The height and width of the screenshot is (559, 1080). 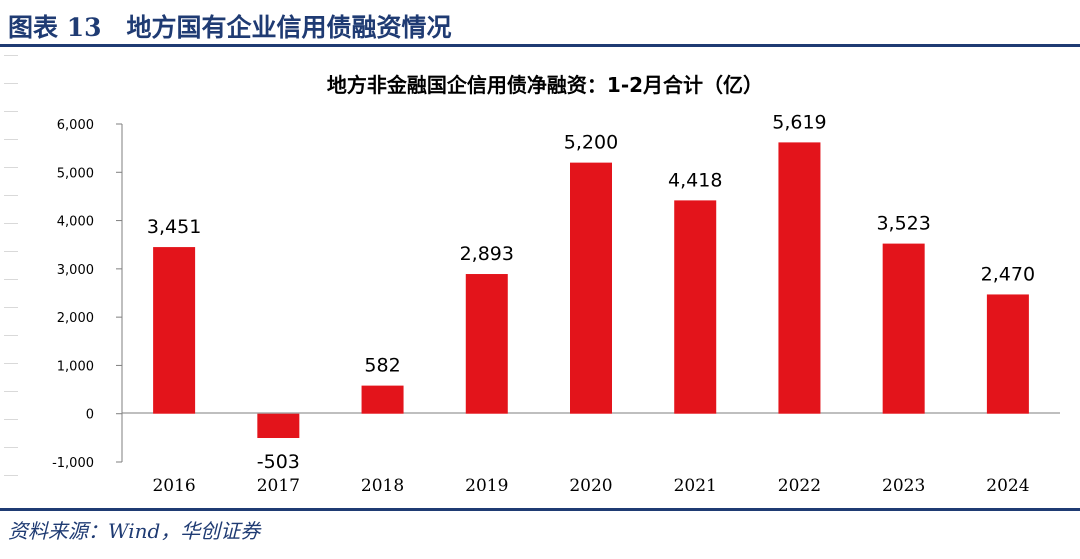 I want to click on y-tick-label: 2,000, so click(x=75, y=318).